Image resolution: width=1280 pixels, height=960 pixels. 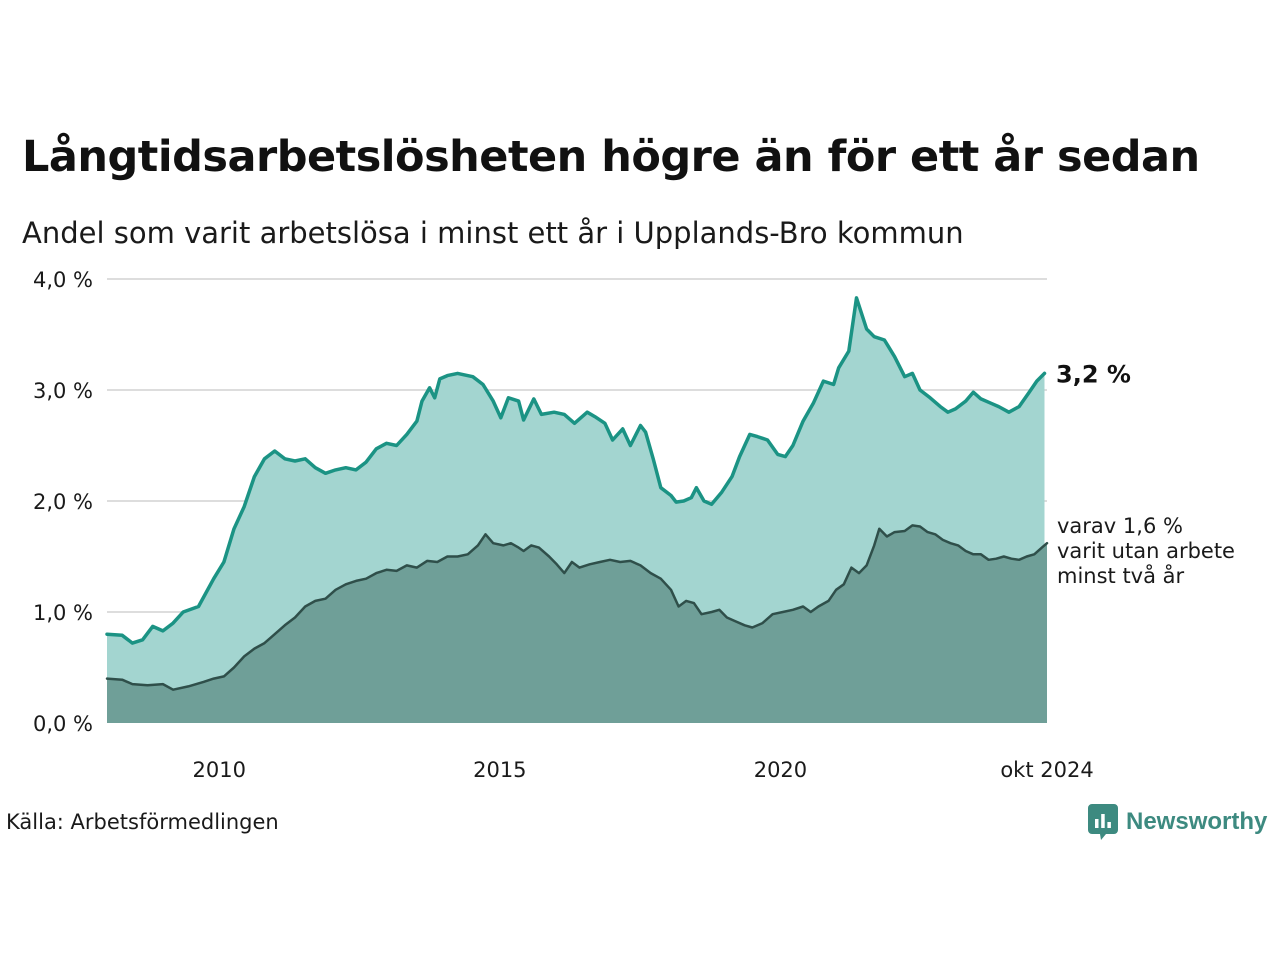 What do you see at coordinates (499, 770) in the screenshot?
I see `x-tick-label: 2015` at bounding box center [499, 770].